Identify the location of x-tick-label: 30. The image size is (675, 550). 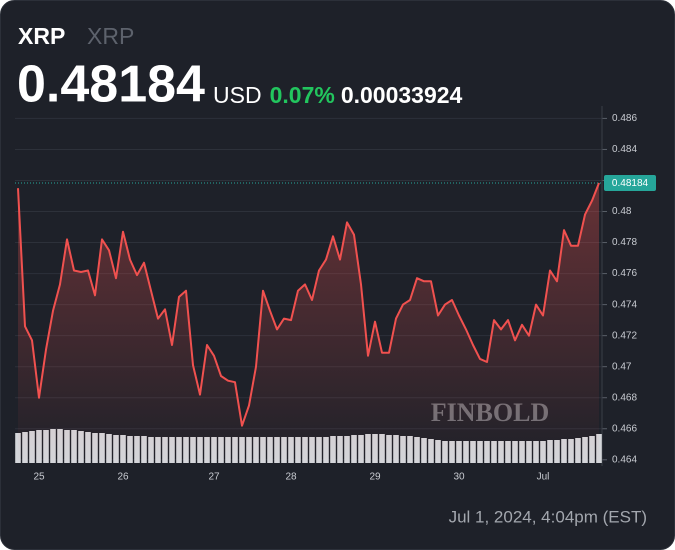
(459, 477).